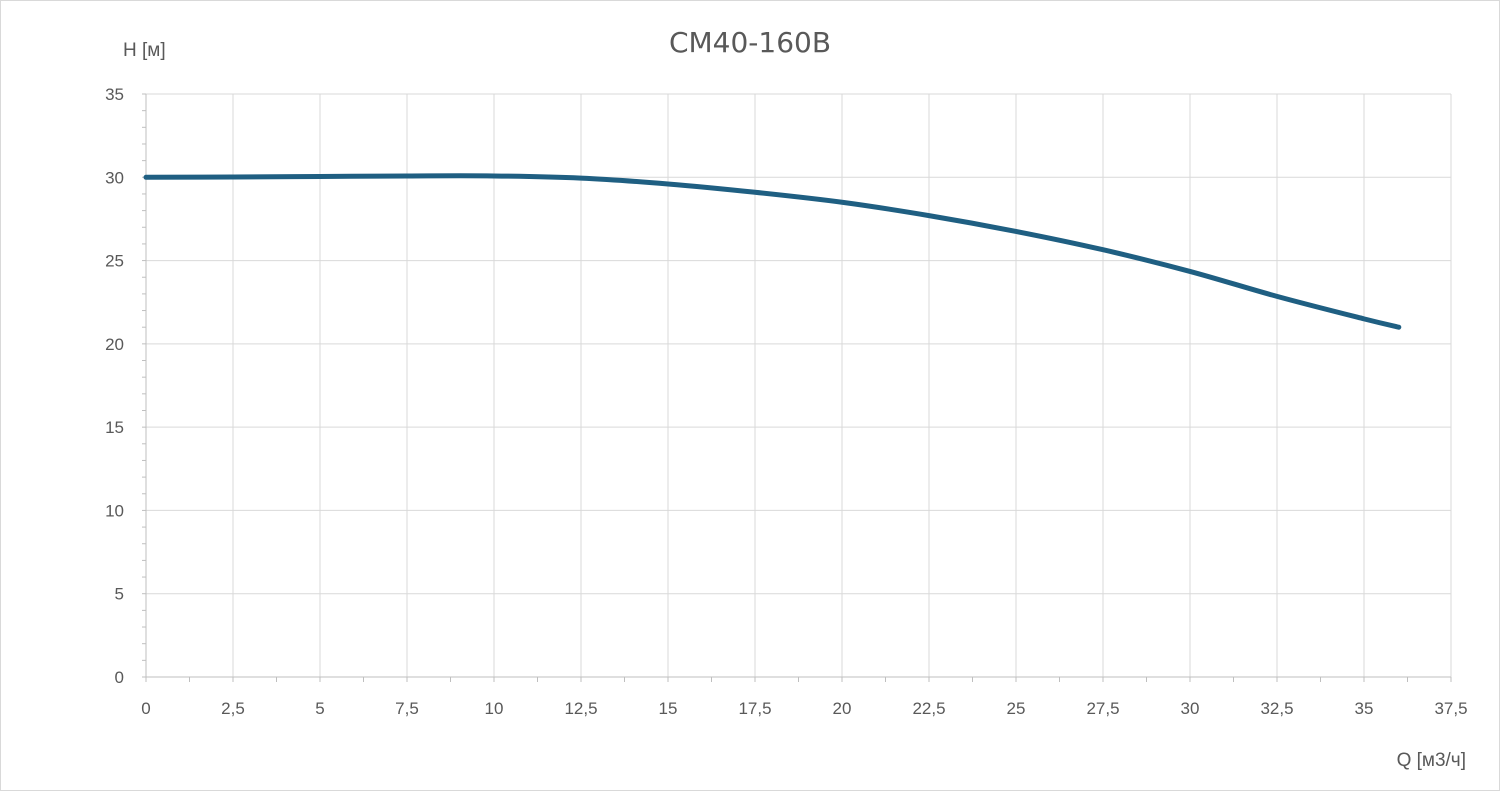 The image size is (1500, 791). I want to click on y-tick-label: 25, so click(114, 261).